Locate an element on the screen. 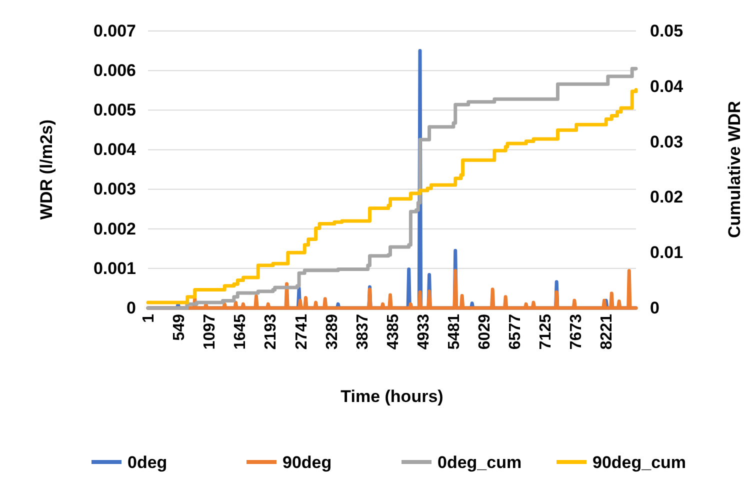 This screenshot has height=489, width=753. y-tick-label: 0.004 is located at coordinates (115, 150).